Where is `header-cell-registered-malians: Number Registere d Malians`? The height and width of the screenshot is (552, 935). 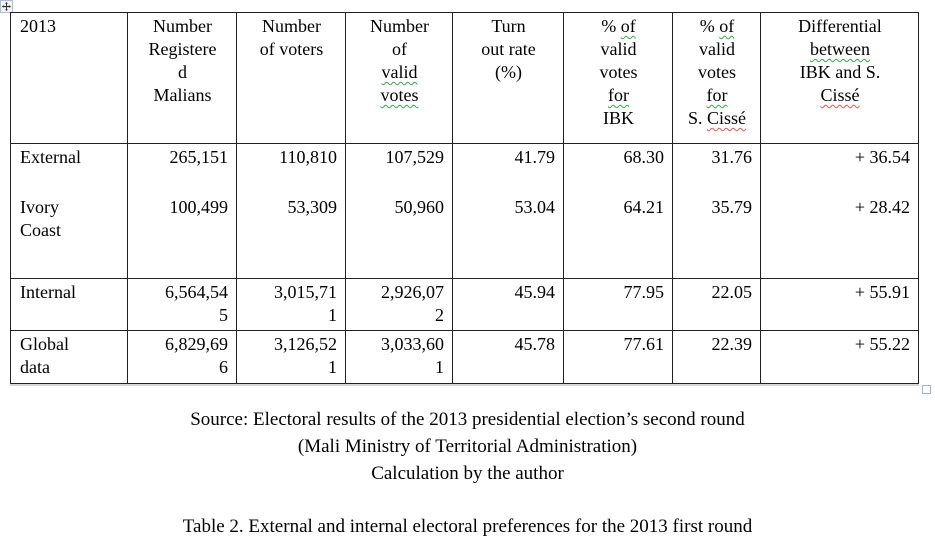
header-cell-registered-malians: Number Registere d Malians is located at coordinates (182, 78).